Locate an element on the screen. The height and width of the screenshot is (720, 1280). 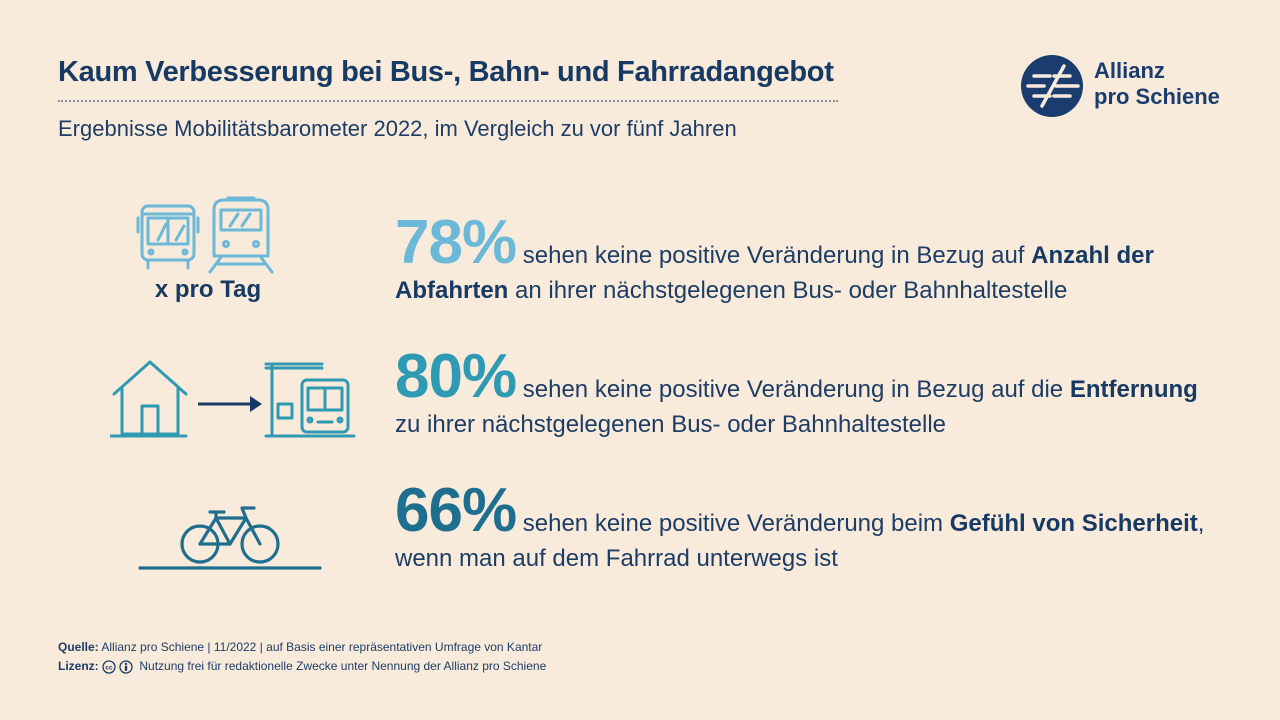
stat-percent: 80% is located at coordinates (456, 376).